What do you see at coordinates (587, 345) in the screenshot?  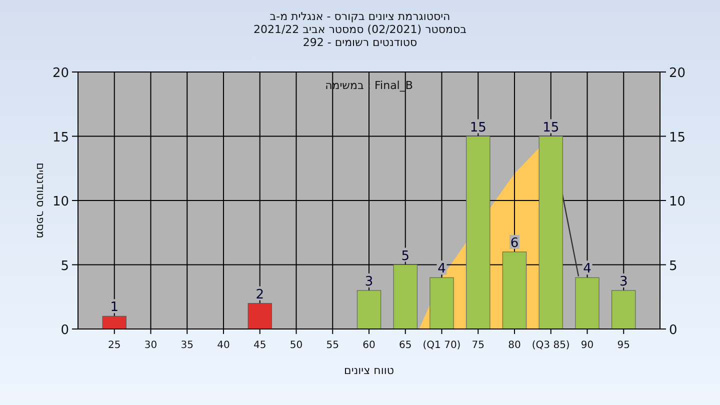 I see `x-tick-label: 90` at bounding box center [587, 345].